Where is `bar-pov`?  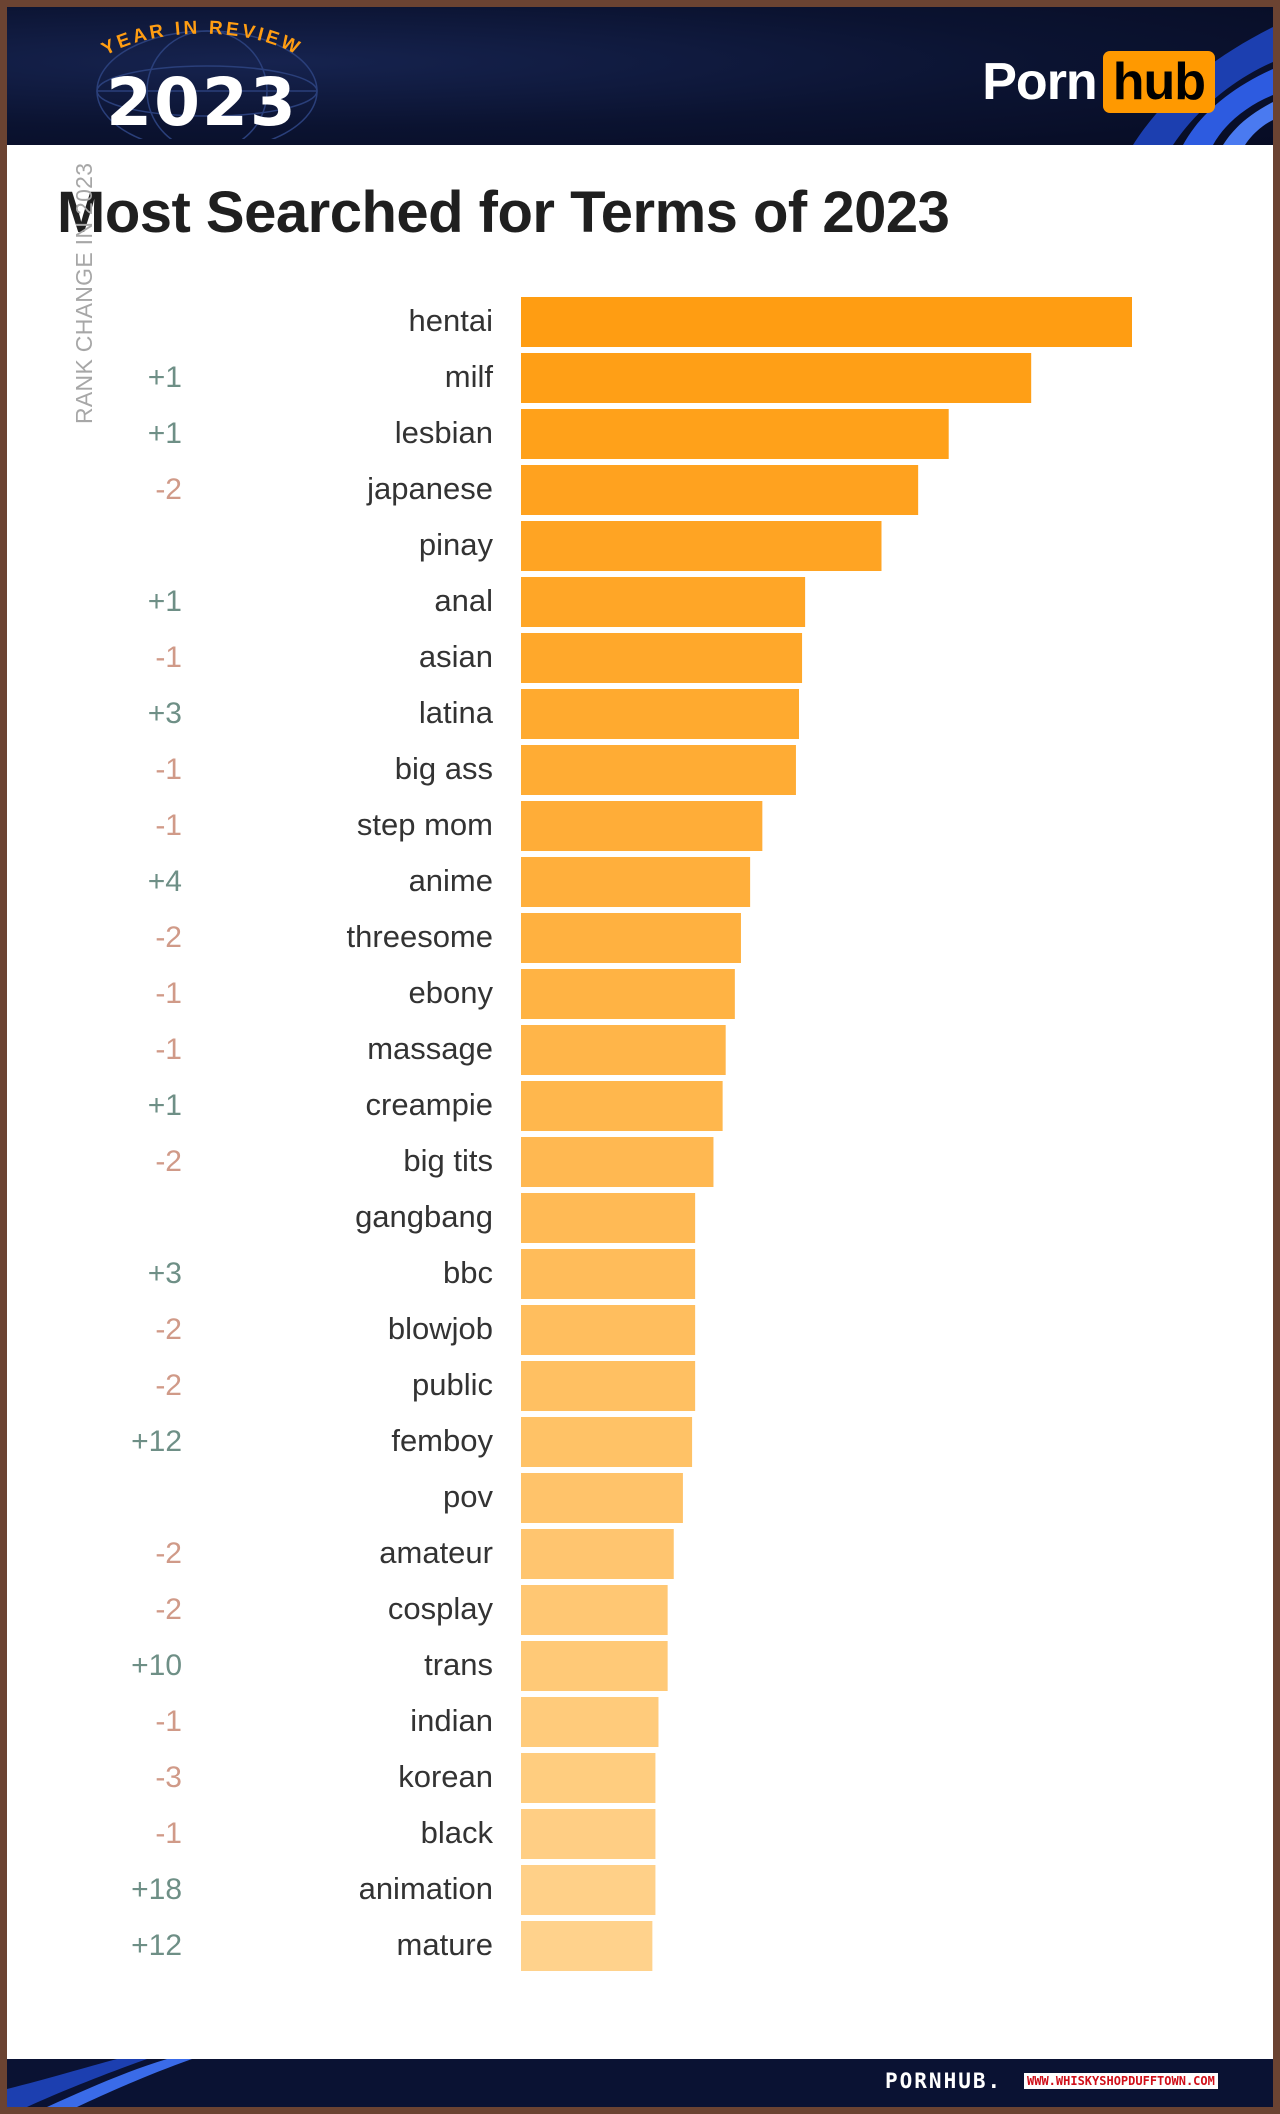
bar-pov is located at coordinates (602, 1498).